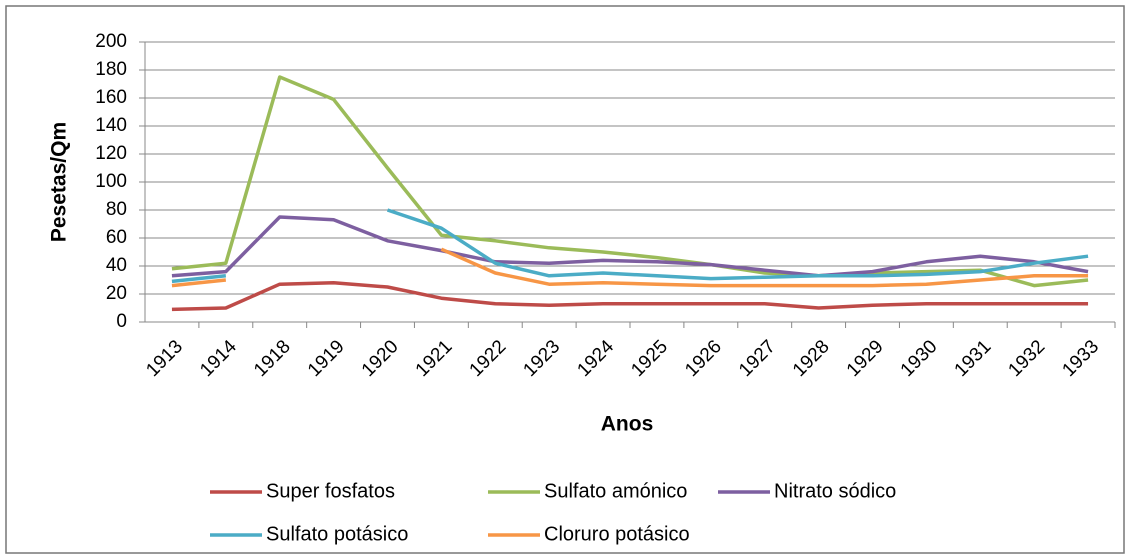  Describe the element at coordinates (337, 534) in the screenshot. I see `legend-label: Sulfato potásico` at that location.